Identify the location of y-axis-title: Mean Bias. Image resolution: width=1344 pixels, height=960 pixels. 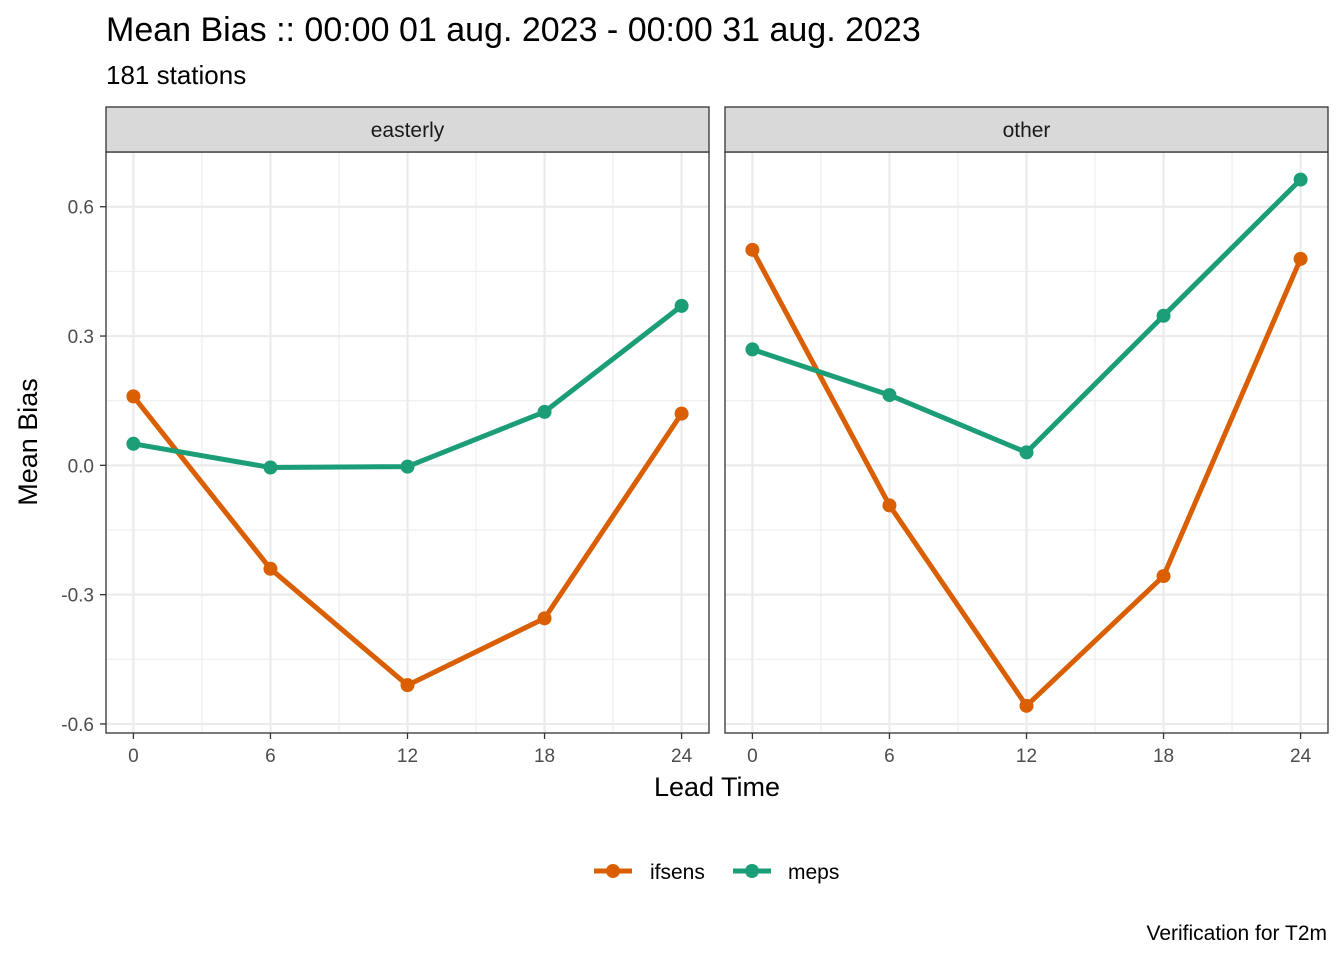
(28, 442).